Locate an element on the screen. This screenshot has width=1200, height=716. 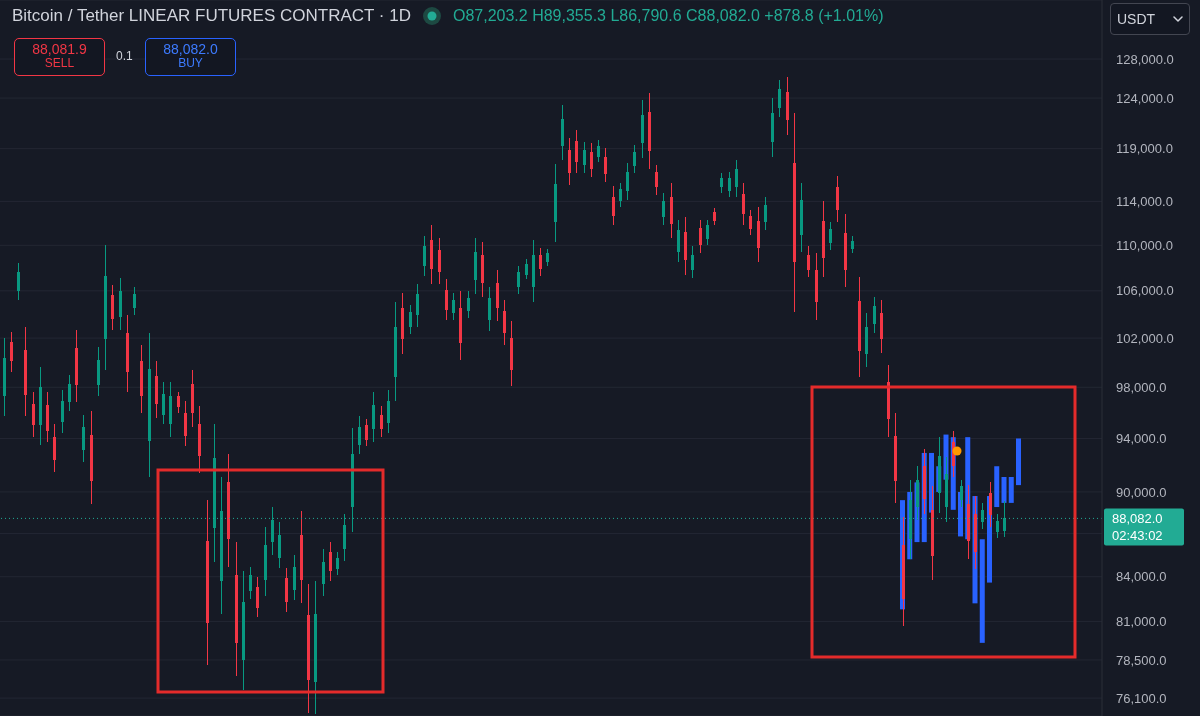
buy-button: 88,082.0 BUY is located at coordinates (190, 57).